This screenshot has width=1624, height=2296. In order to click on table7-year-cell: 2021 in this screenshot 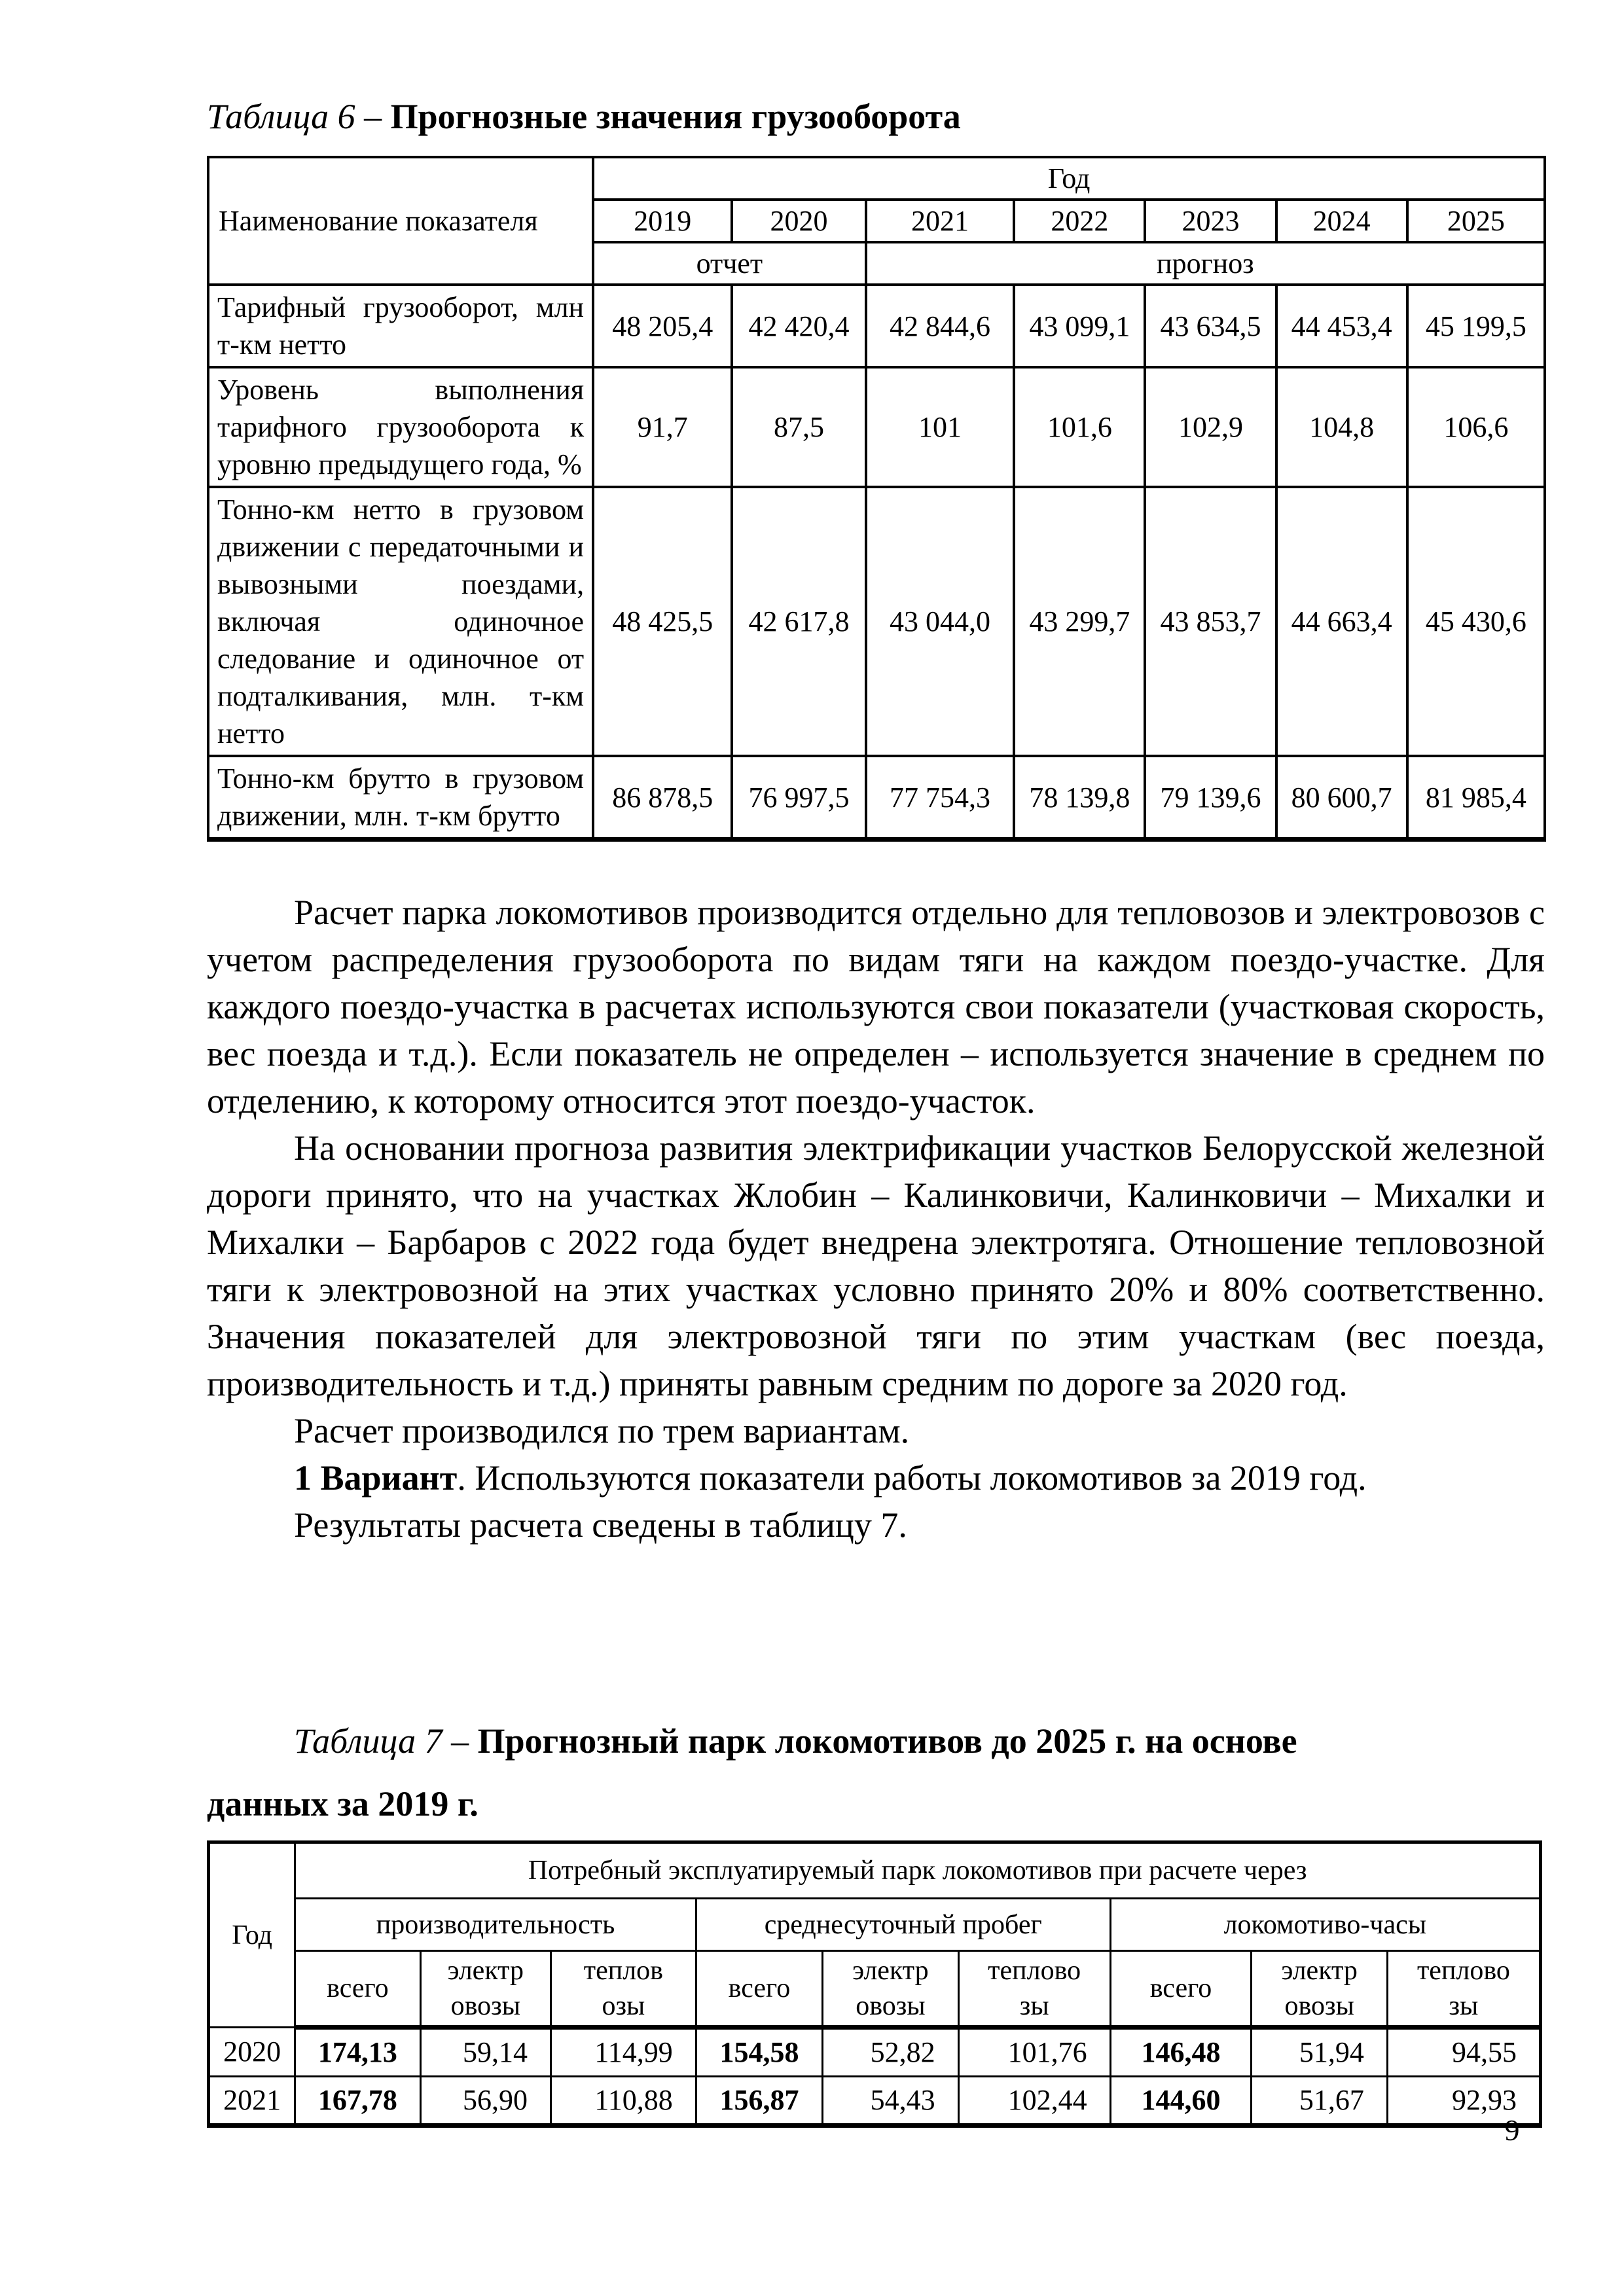, I will do `click(252, 2101)`.